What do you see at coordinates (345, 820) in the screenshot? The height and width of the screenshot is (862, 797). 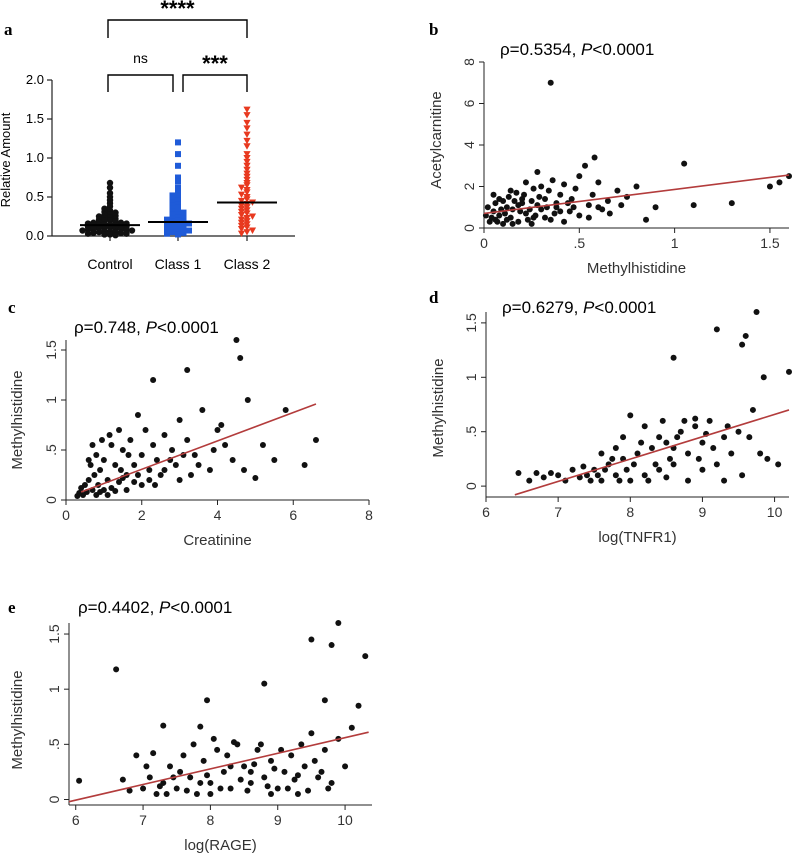 I see `panel-e-x-tick-label: 10` at bounding box center [345, 820].